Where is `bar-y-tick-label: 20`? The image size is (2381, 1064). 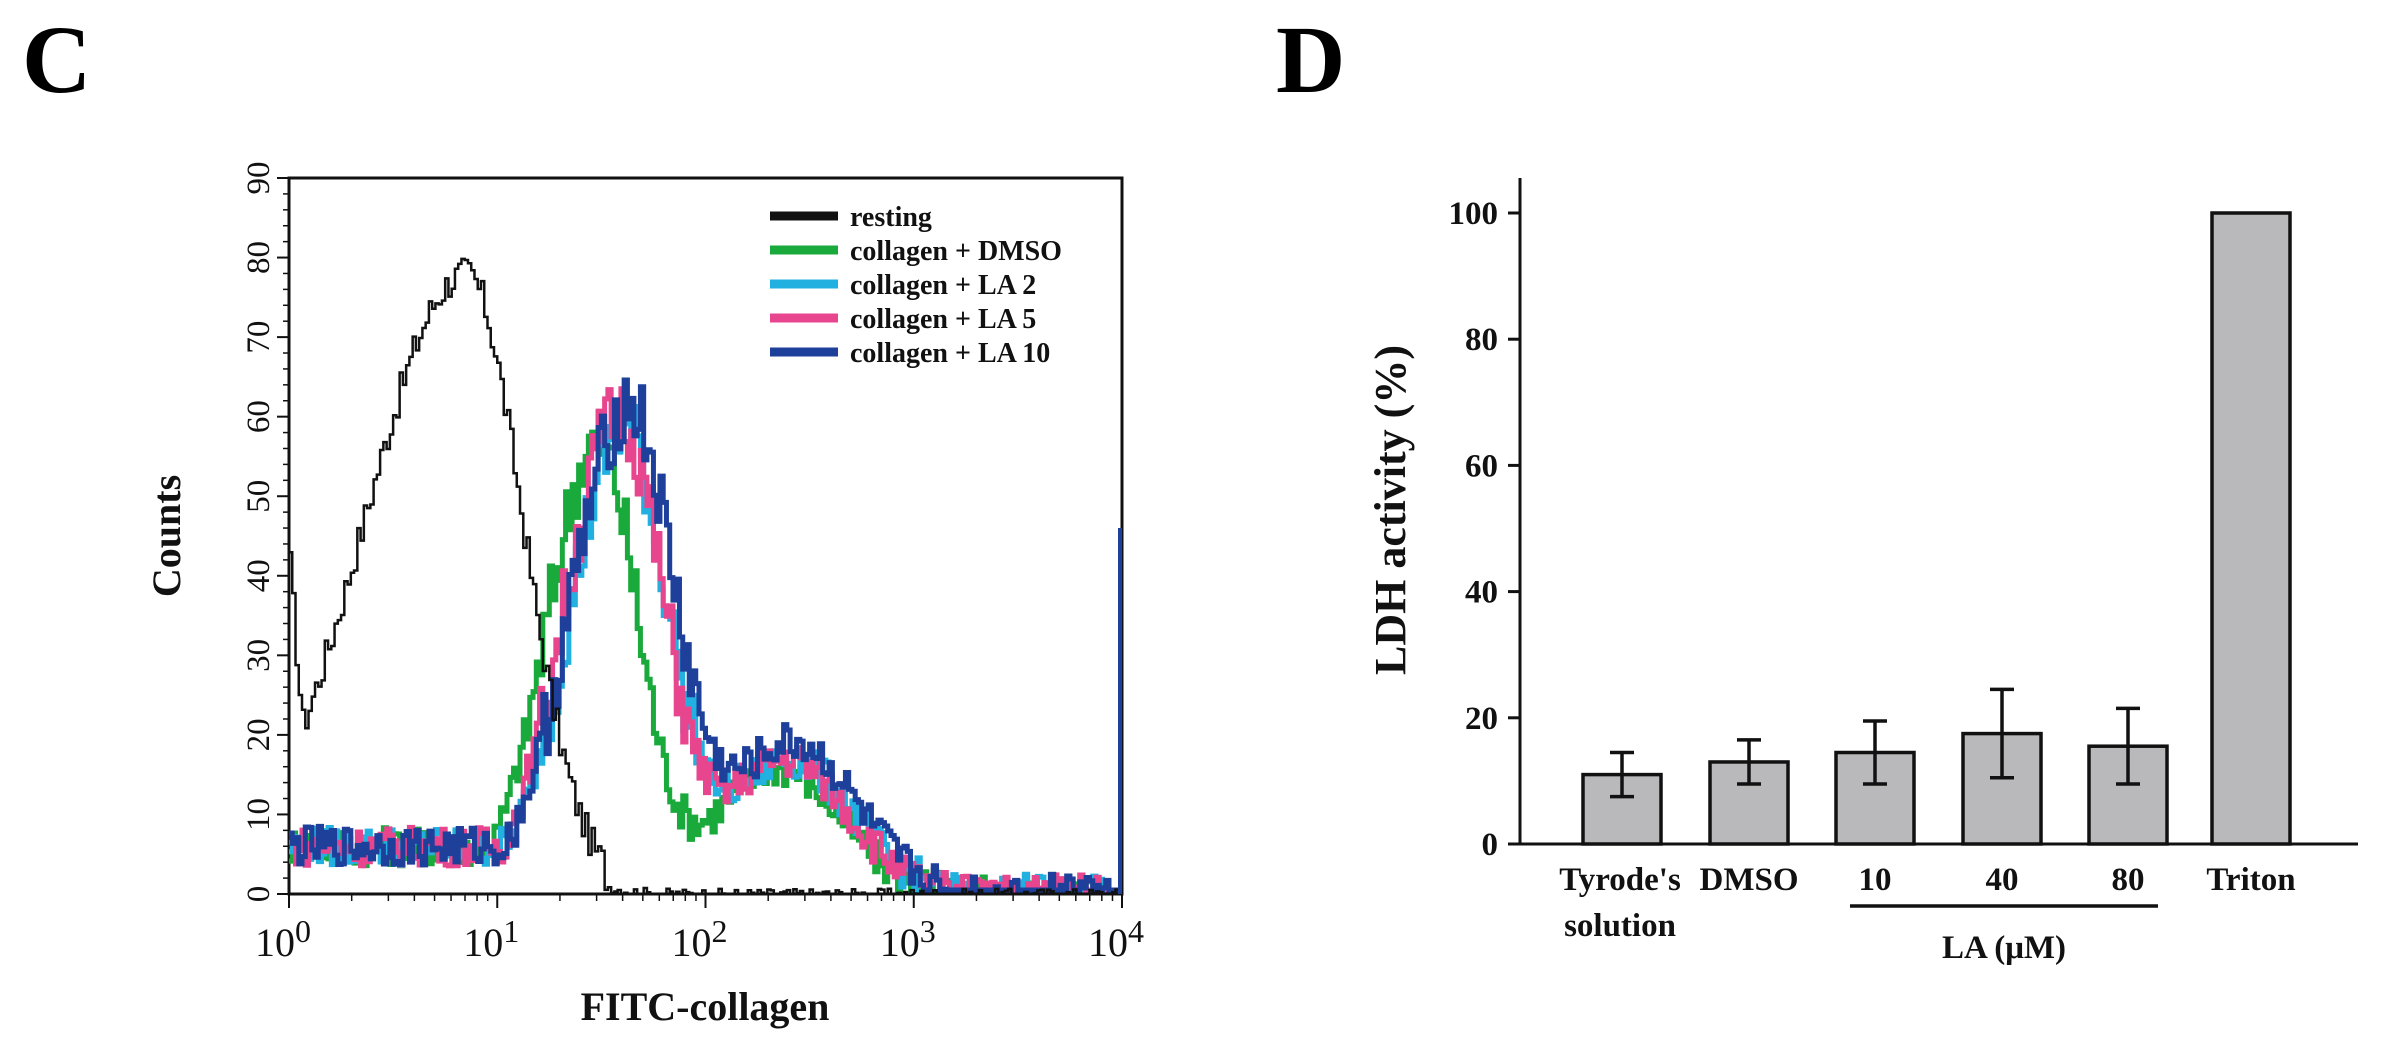
bar-y-tick-label: 20 is located at coordinates (1481, 719).